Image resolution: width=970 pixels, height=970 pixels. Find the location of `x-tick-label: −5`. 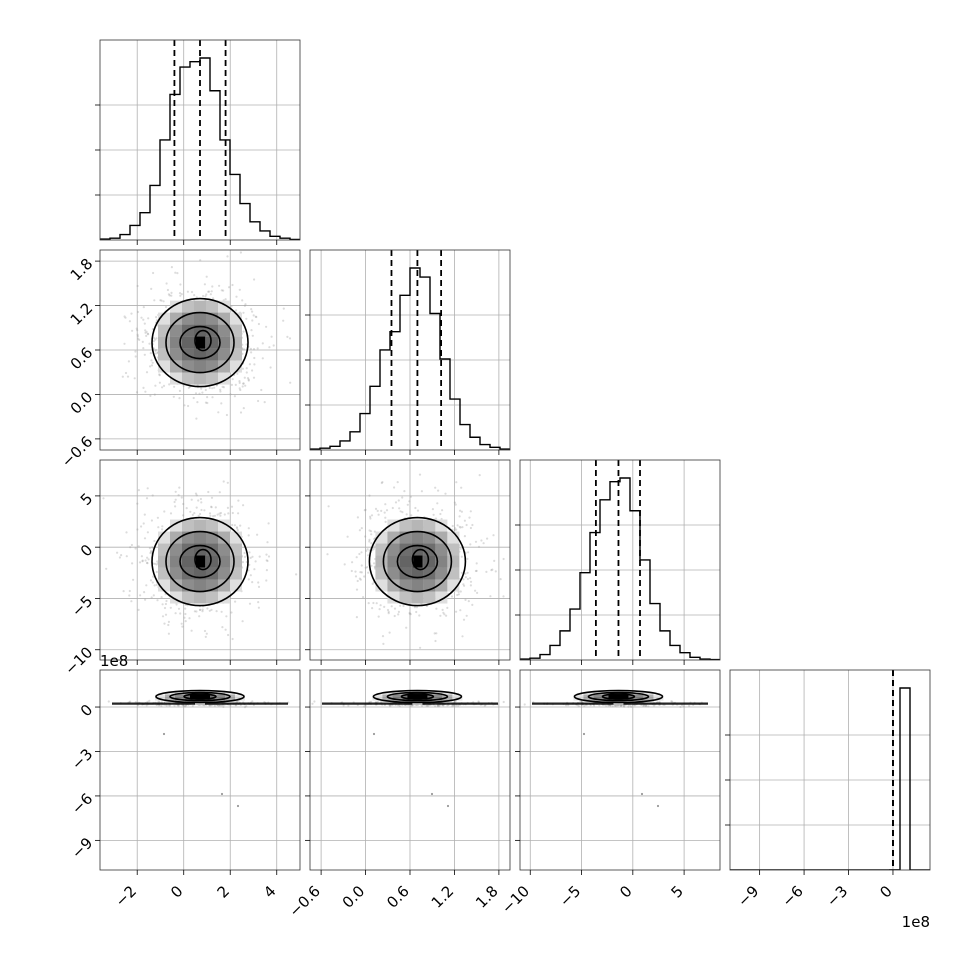

x-tick-label: −5 is located at coordinates (570, 896).